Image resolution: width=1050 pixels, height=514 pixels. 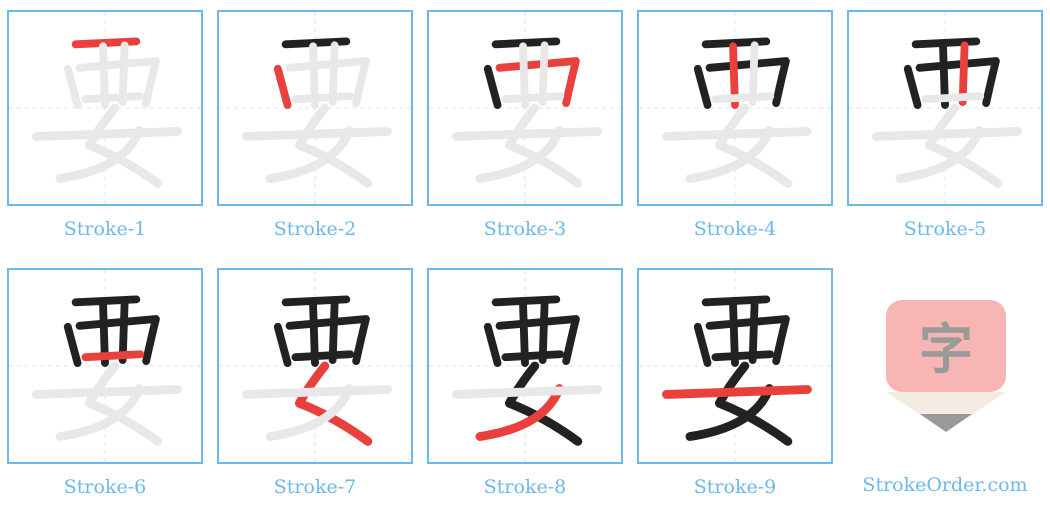 I want to click on stroke-caption-3: Stroke-3, so click(x=525, y=229).